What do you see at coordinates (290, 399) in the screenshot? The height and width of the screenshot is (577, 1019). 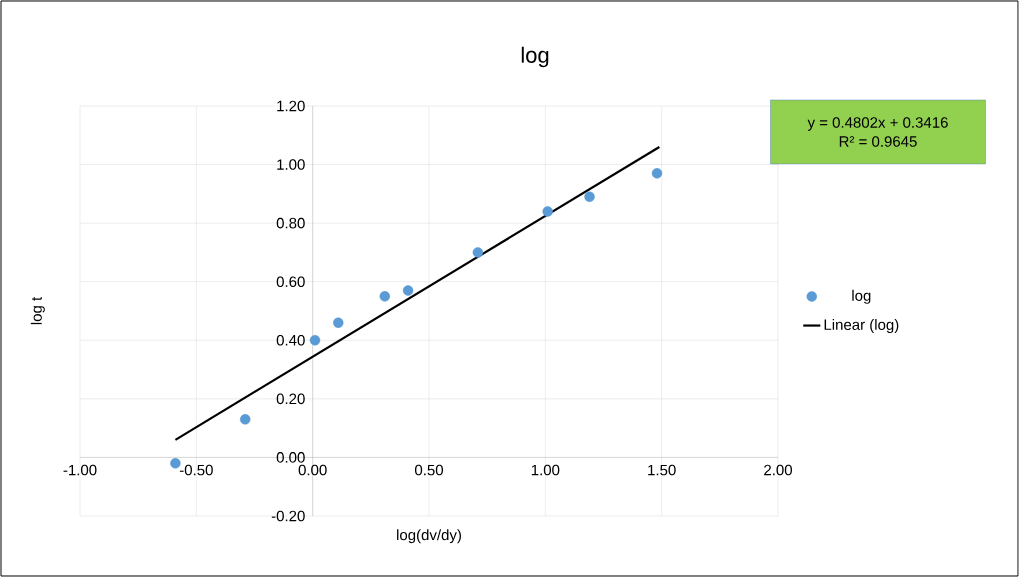 I see `y-tick-label: 0.20` at bounding box center [290, 399].